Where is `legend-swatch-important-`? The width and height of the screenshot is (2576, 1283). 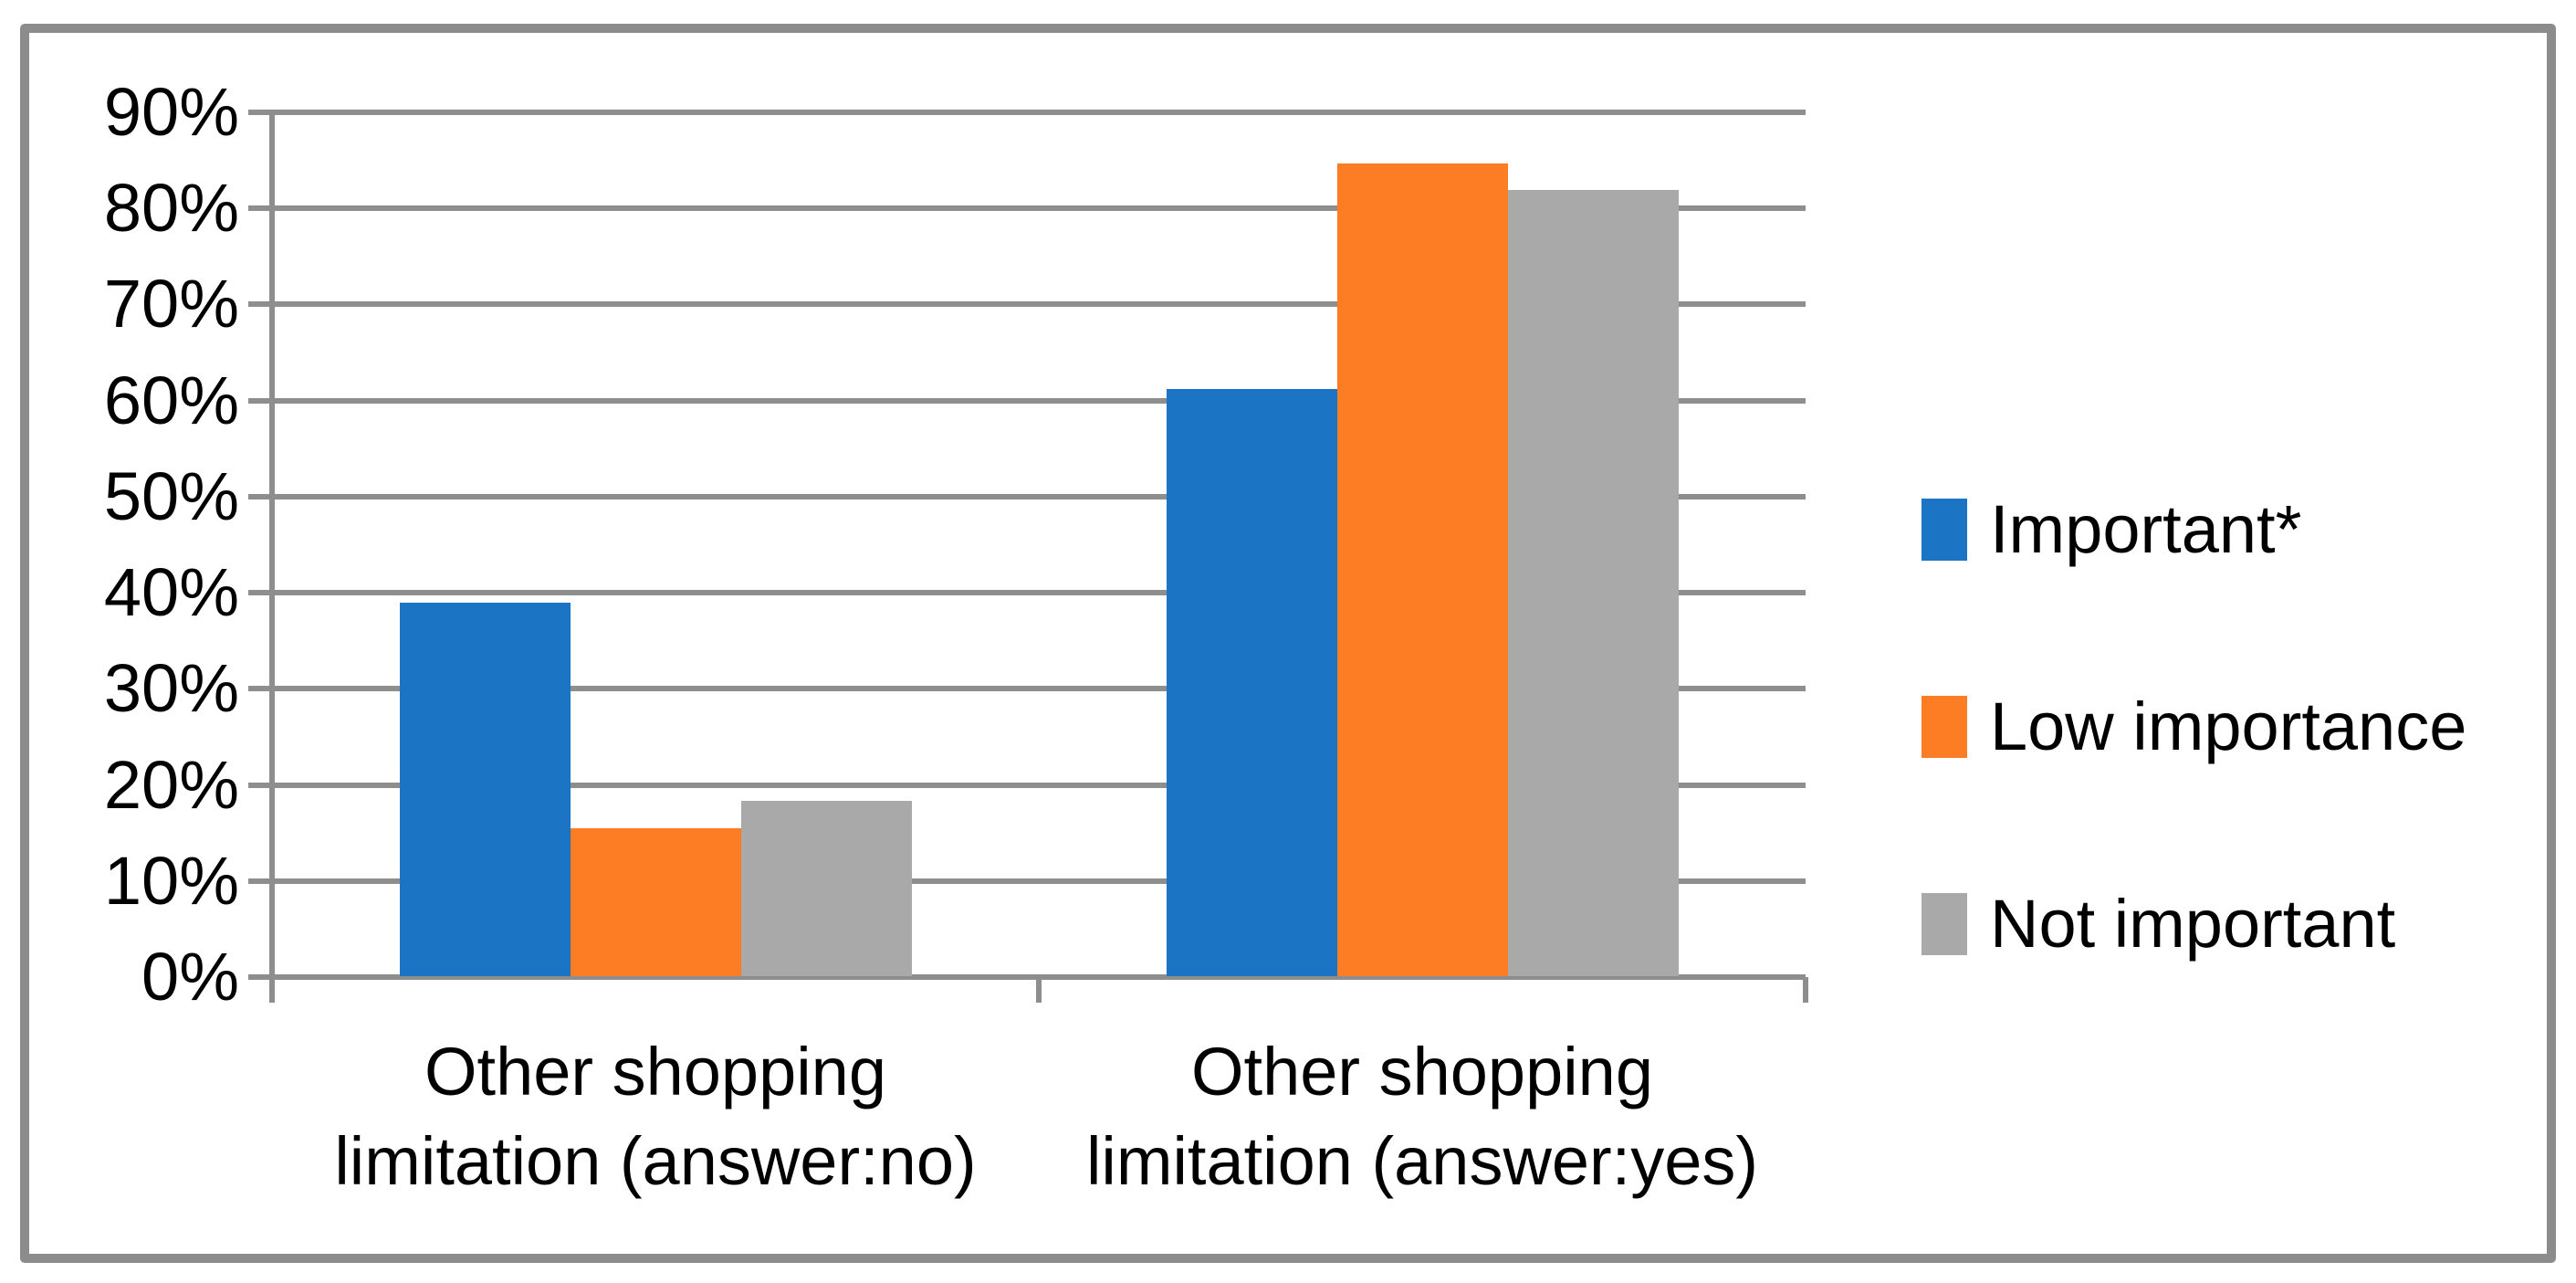 legend-swatch-important- is located at coordinates (1945, 530).